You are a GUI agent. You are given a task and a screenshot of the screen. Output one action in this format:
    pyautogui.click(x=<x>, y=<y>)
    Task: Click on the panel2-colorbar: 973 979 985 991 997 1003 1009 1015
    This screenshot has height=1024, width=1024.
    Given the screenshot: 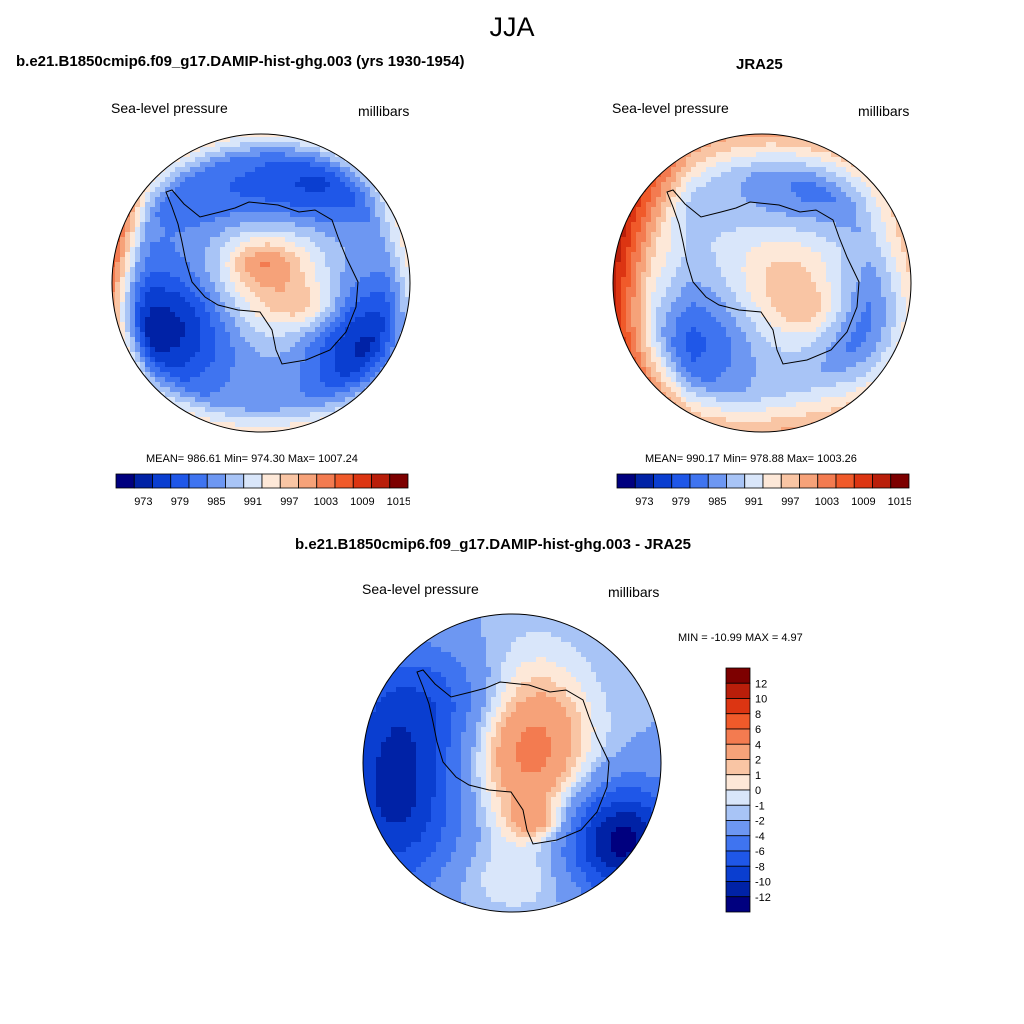 What is the action you would take?
    pyautogui.click(x=763, y=490)
    